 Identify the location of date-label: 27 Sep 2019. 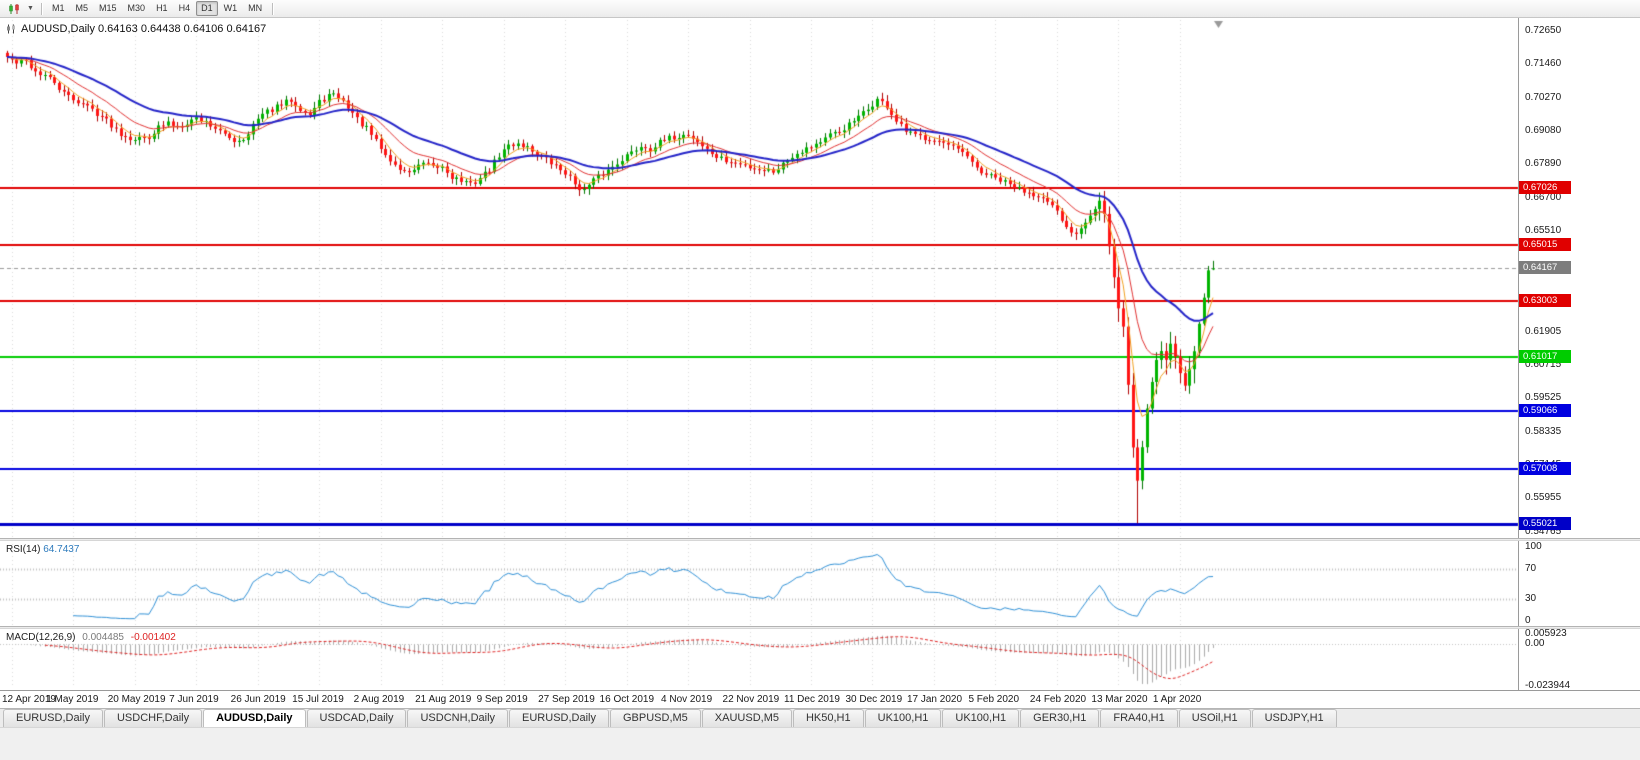
(566, 699).